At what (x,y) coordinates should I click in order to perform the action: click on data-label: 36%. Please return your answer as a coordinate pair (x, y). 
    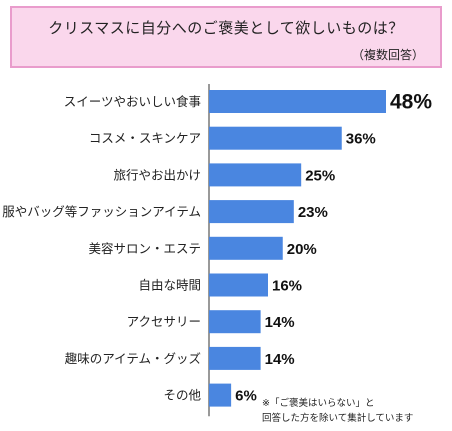
    Looking at the image, I should click on (361, 139).